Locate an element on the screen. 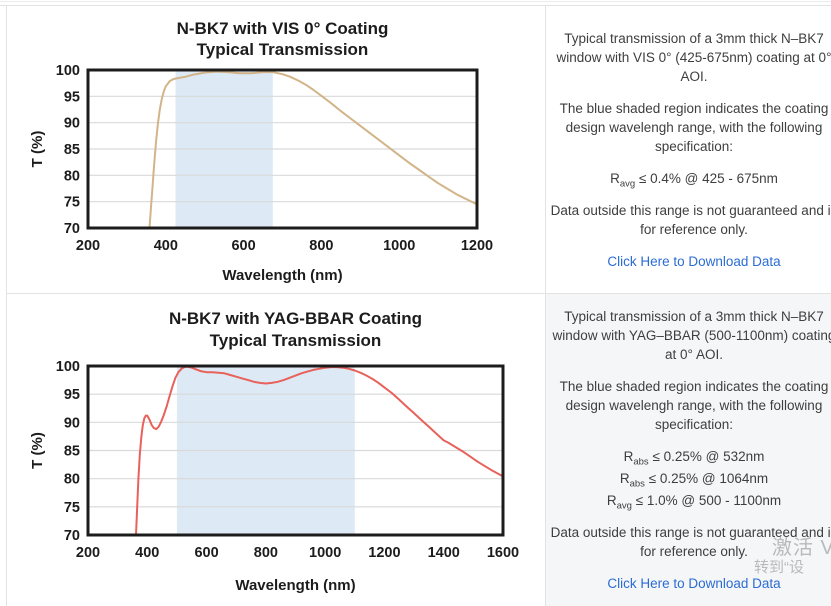 Image resolution: width=831 pixels, height=606 pixels. chart-title: N-BK7 with VIS 0° Coating is located at coordinates (283, 28).